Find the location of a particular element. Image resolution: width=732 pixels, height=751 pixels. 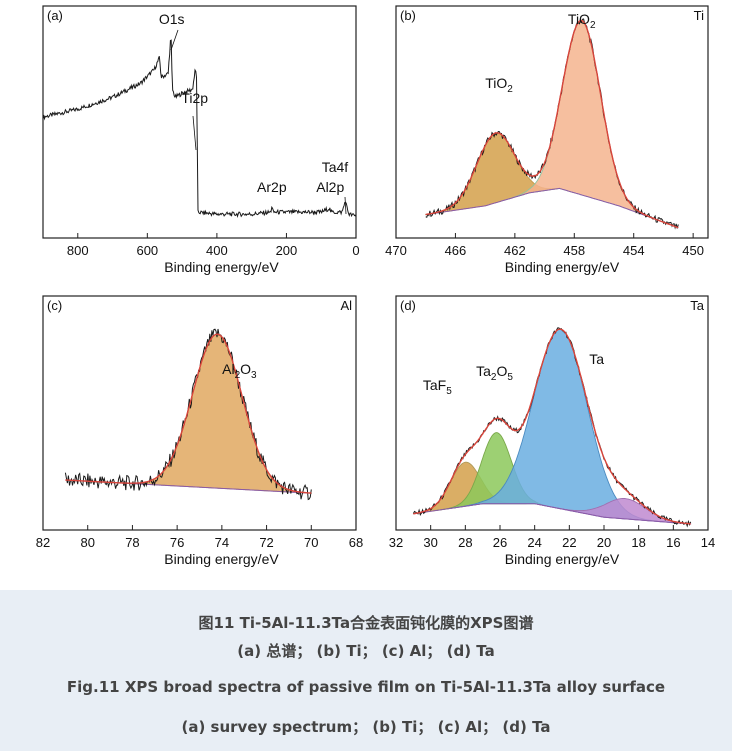

x-tick-label: 70 is located at coordinates (311, 542).